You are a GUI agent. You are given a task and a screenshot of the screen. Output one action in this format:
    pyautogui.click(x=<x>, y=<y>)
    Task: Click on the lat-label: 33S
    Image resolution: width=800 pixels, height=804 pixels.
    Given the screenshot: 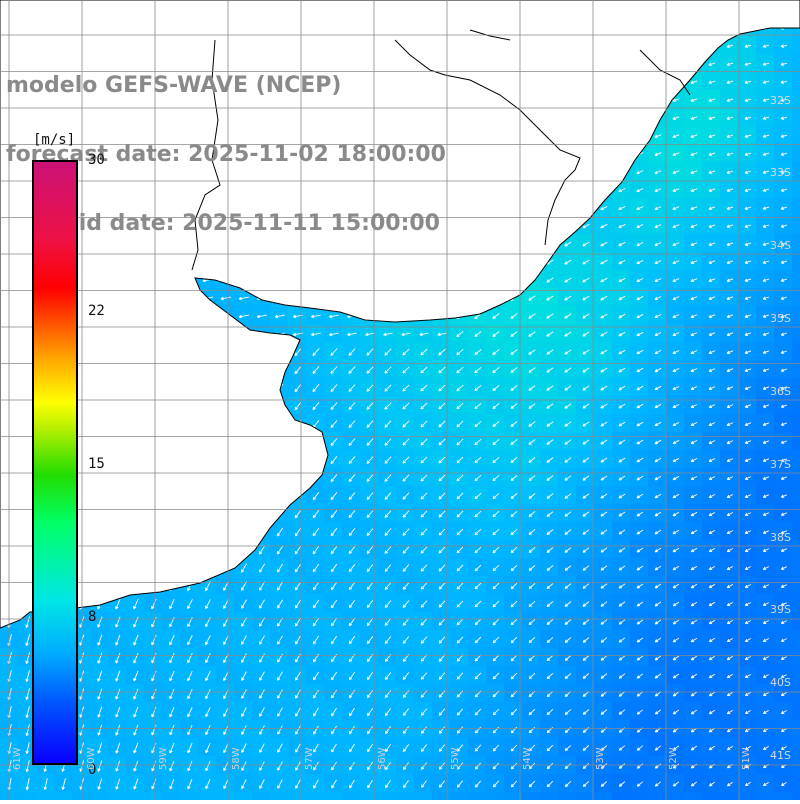 What is the action you would take?
    pyautogui.click(x=780, y=172)
    